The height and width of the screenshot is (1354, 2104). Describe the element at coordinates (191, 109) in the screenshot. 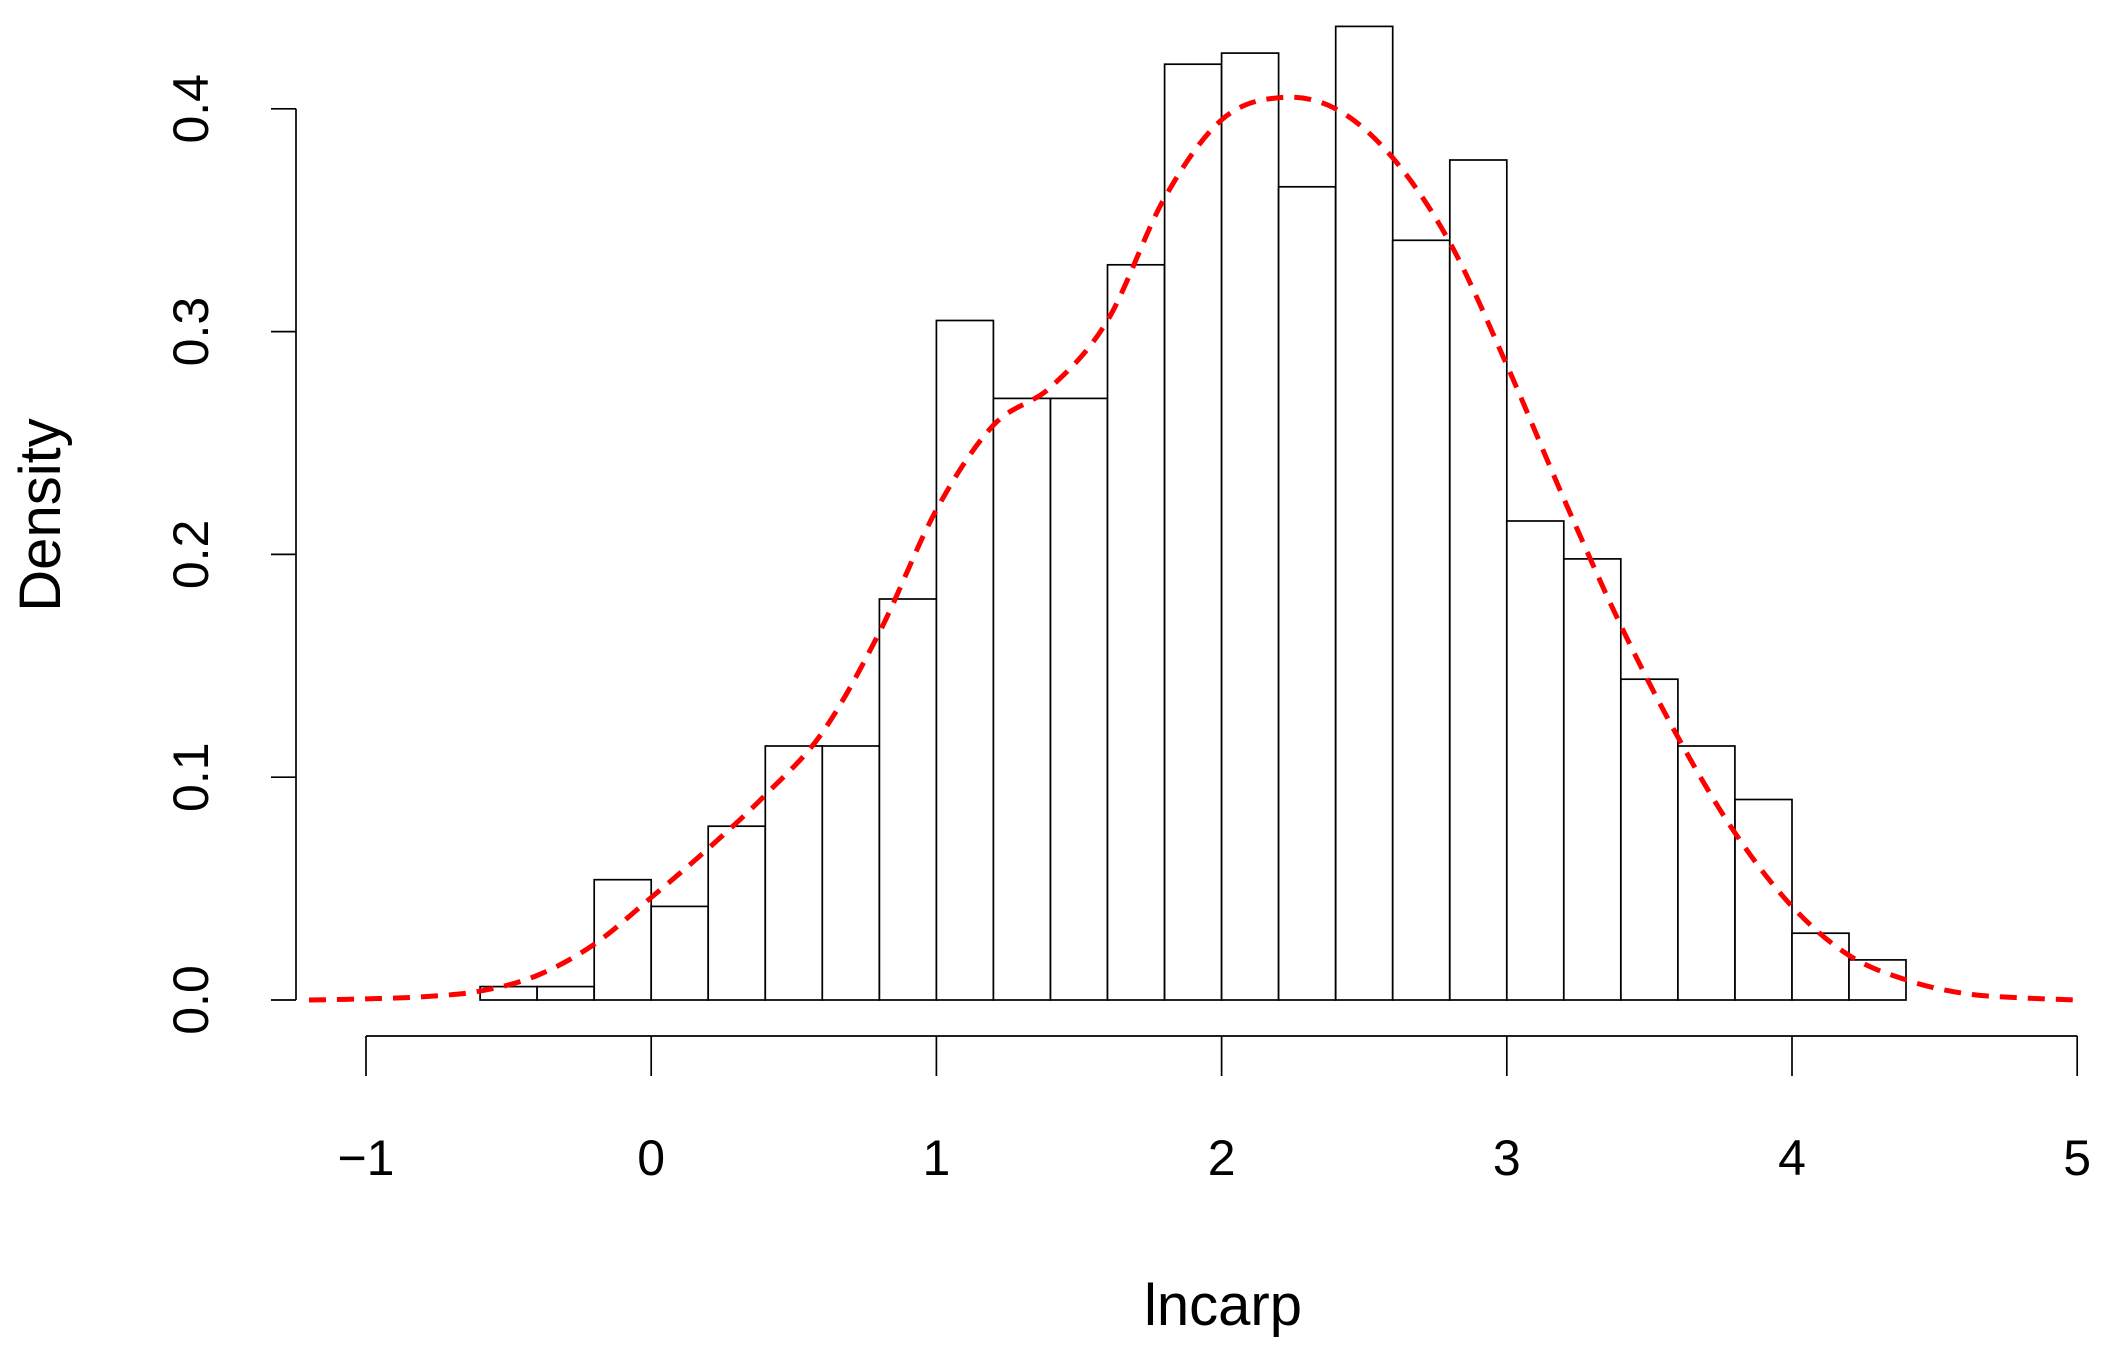

I see `y-tick-label: 0.4` at that location.